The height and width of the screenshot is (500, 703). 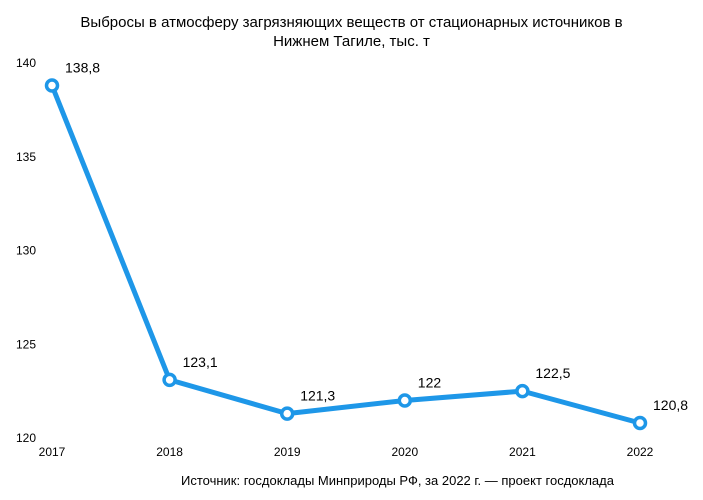 I want to click on x-tick-label: 2022, so click(x=640, y=452).